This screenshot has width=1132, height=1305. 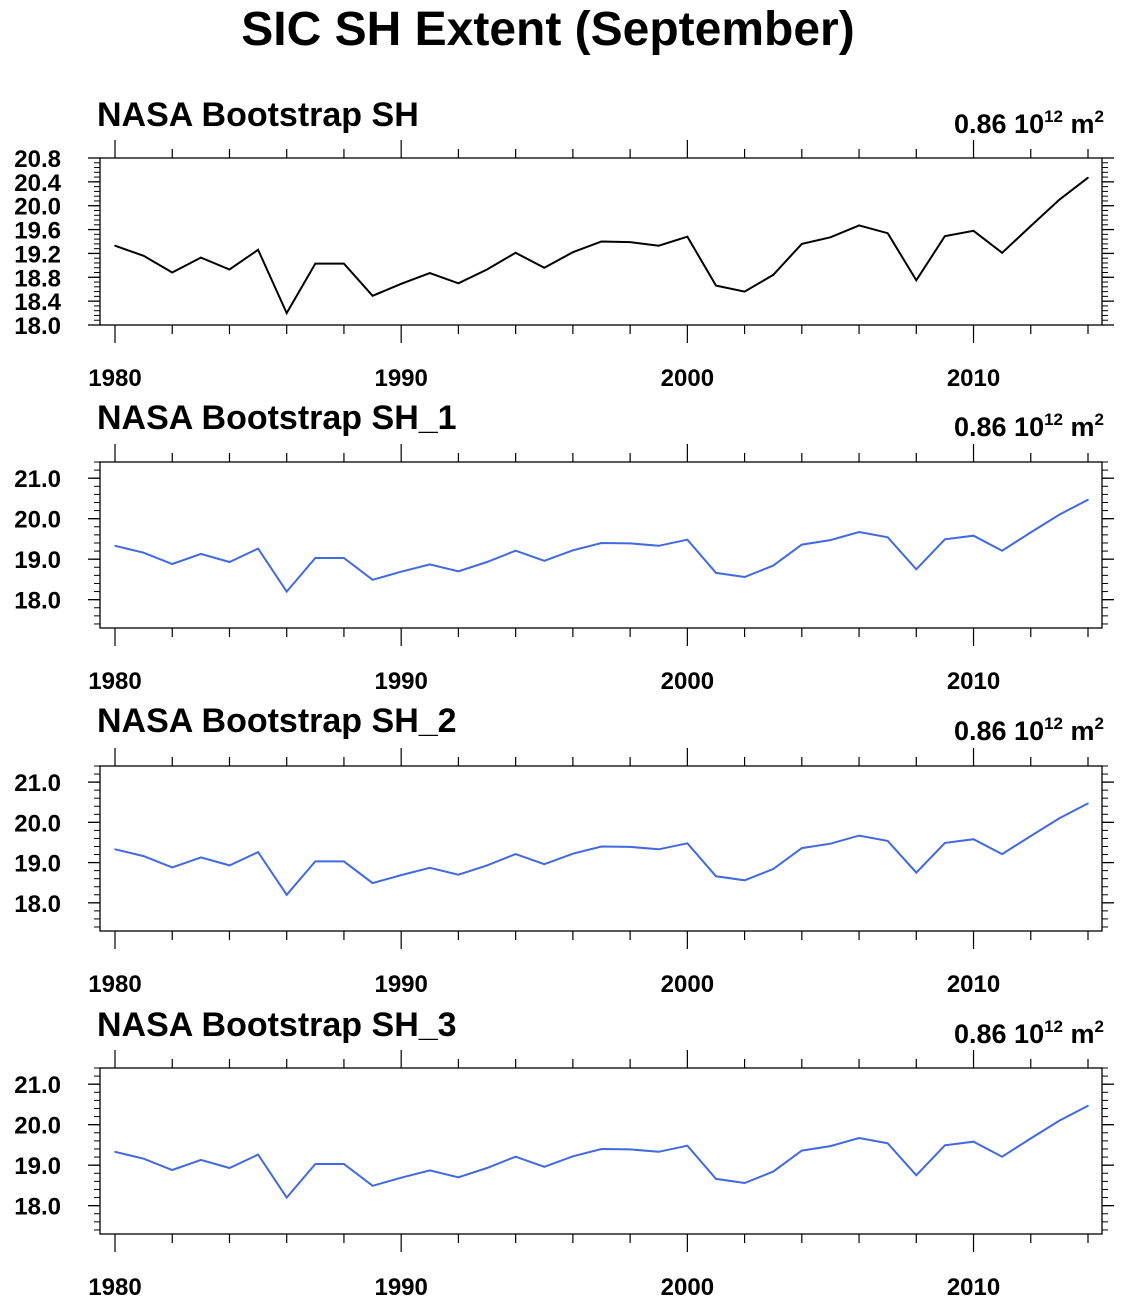 What do you see at coordinates (258, 115) in the screenshot?
I see `panel-title: NASA Bootstrap SH` at bounding box center [258, 115].